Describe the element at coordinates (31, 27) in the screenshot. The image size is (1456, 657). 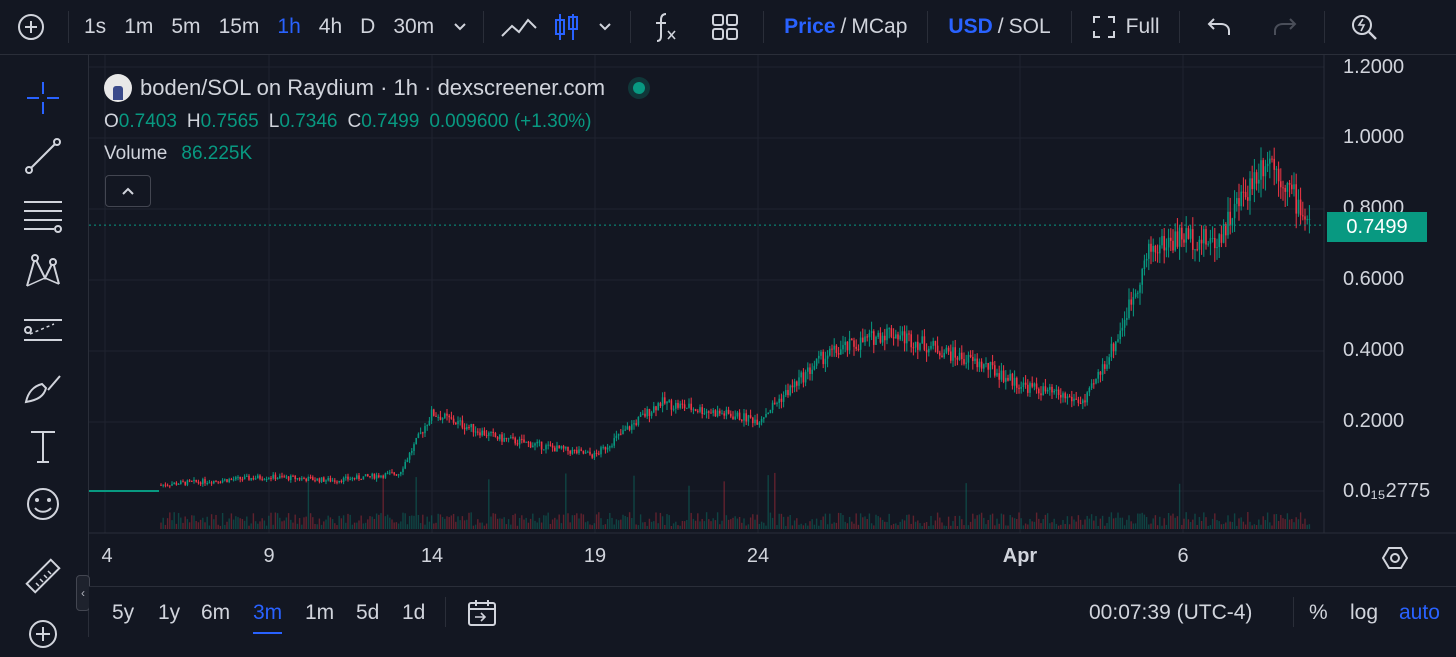
I see `add-symbol-button` at that location.